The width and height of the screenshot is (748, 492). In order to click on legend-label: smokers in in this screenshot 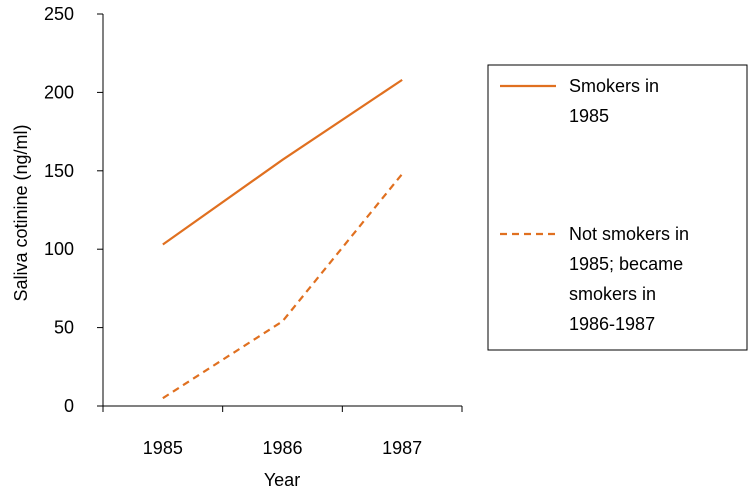, I will do `click(612, 294)`.